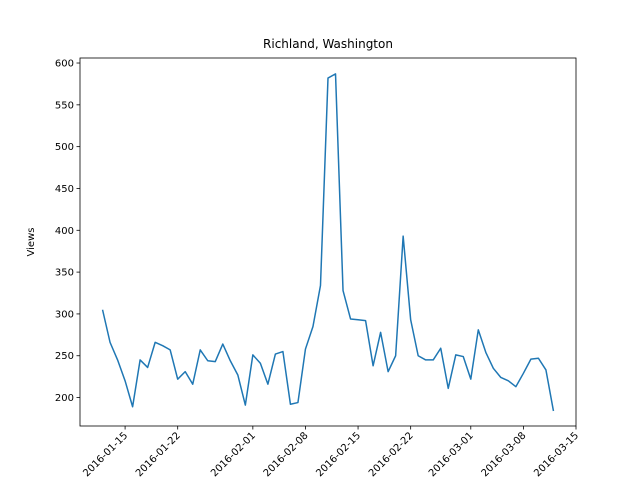  I want to click on x-tick-label: 2016-02-22, so click(391, 454).